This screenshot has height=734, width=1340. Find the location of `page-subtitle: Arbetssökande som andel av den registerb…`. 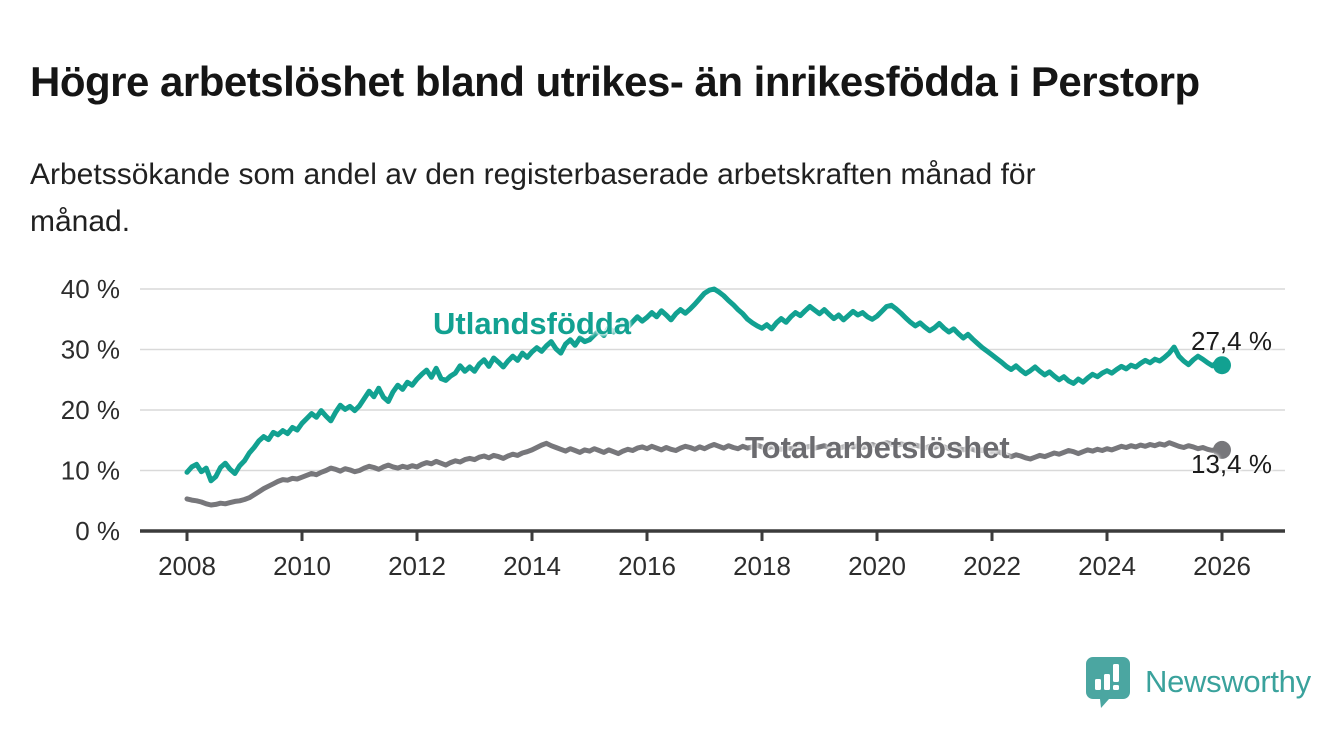

page-subtitle: Arbetssökande som andel av den registerb… is located at coordinates (533, 198).